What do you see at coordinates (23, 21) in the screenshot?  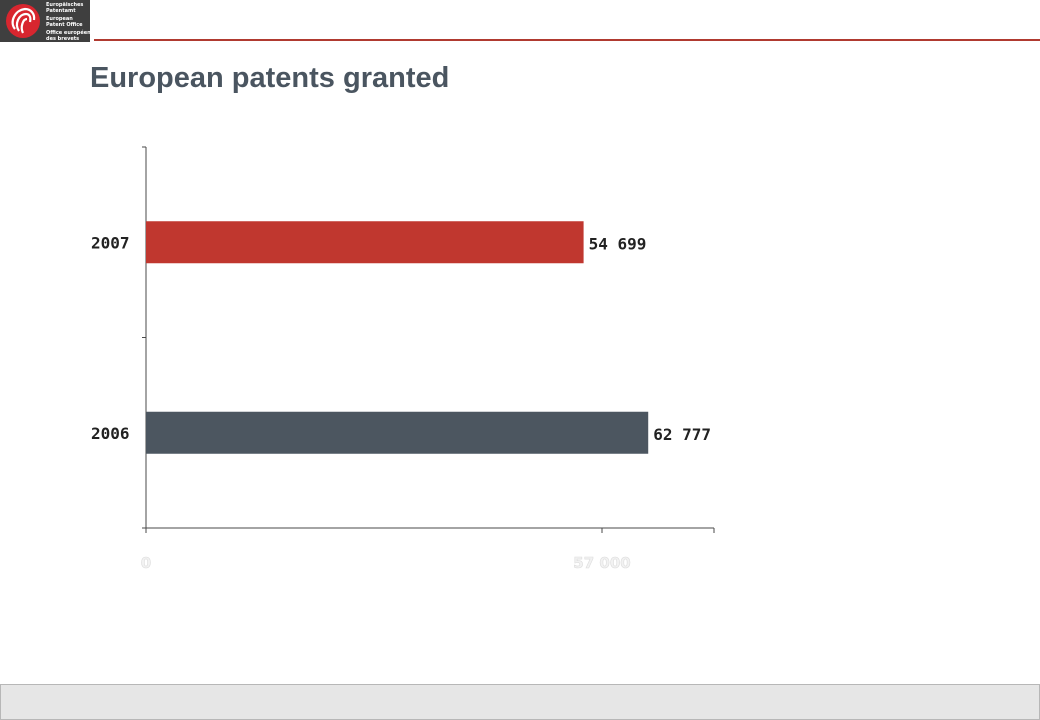 I see `epo-logo-mark-icon` at bounding box center [23, 21].